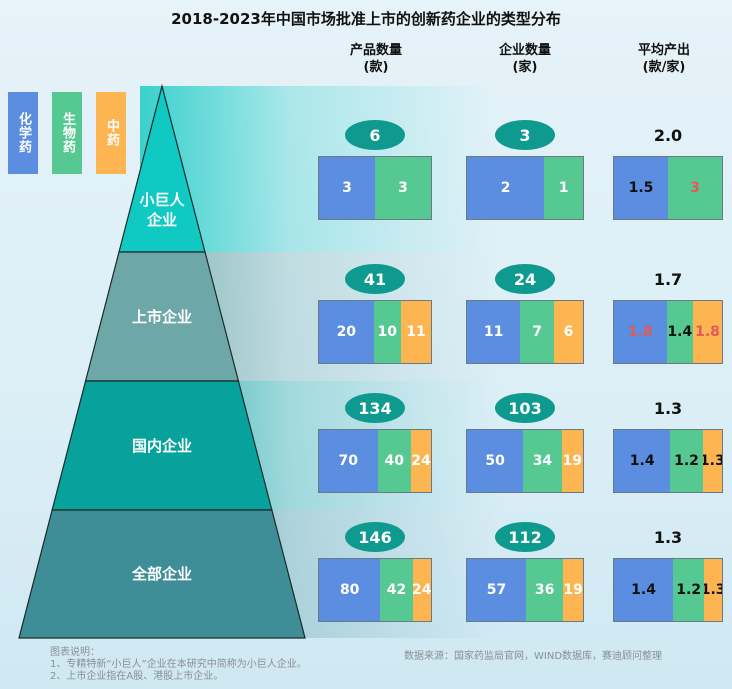  What do you see at coordinates (348, 461) in the screenshot?
I see `products-segment-chemical: 70` at bounding box center [348, 461].